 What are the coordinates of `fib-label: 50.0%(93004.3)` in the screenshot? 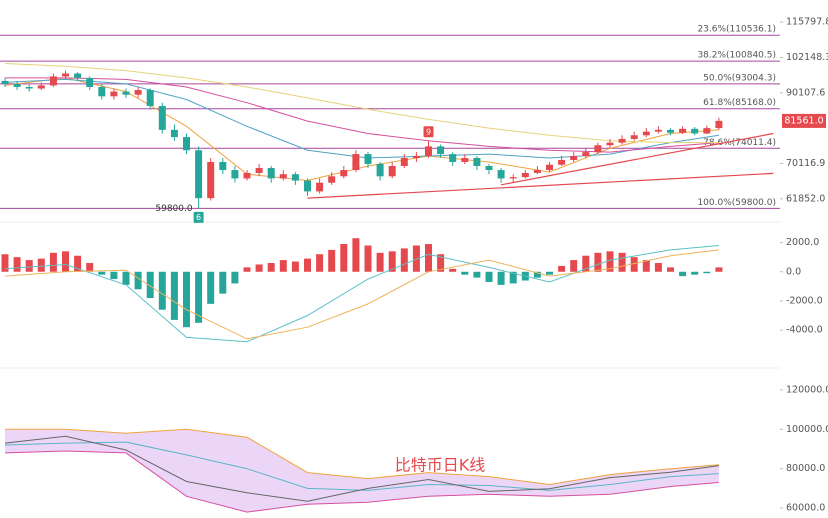 It's located at (739, 78).